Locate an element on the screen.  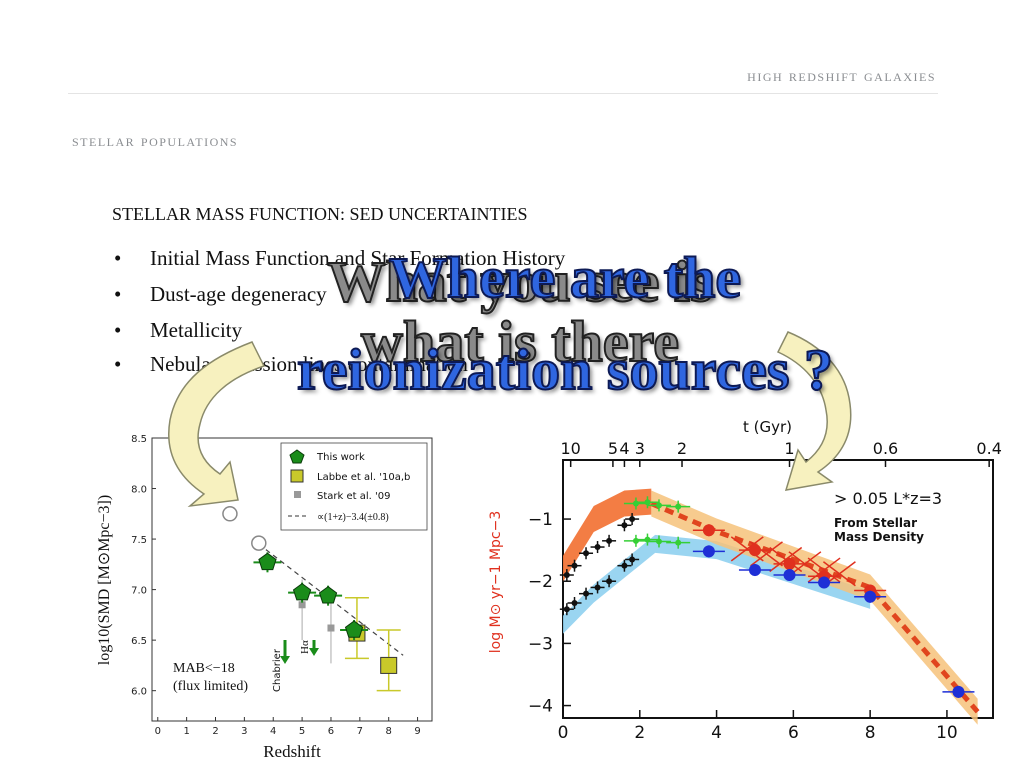
legend-entry: Stark et al. '09 is located at coordinates (353, 496).